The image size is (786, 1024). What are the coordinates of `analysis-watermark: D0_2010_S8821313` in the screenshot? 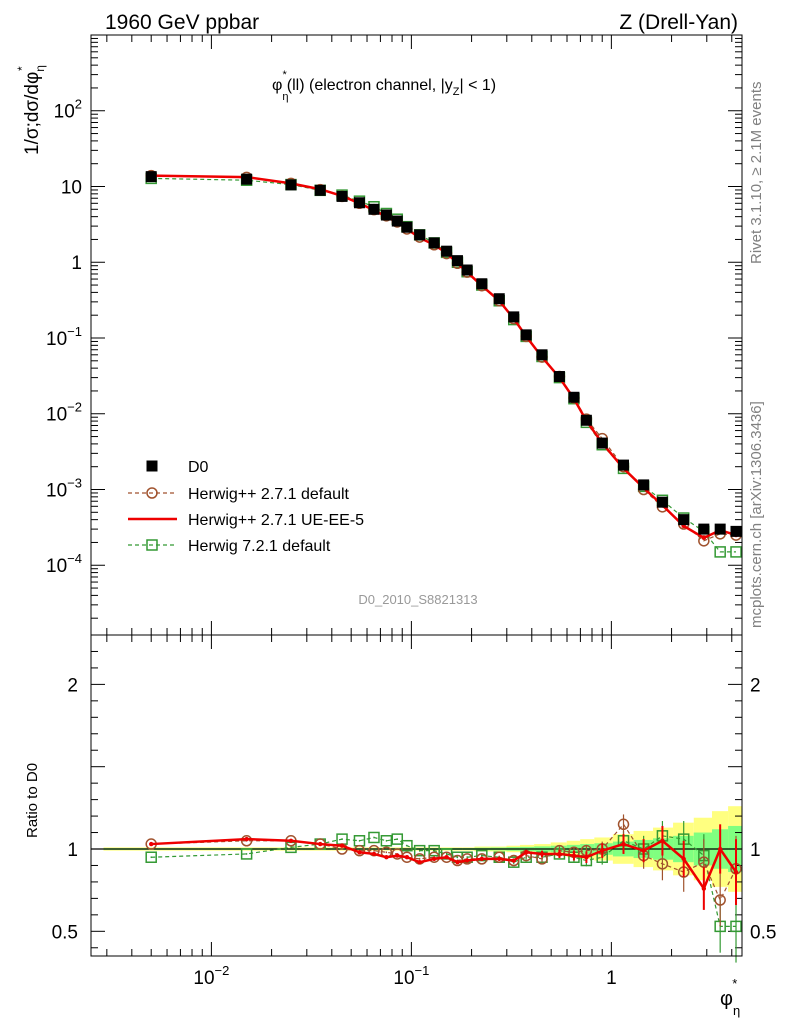 It's located at (417, 599).